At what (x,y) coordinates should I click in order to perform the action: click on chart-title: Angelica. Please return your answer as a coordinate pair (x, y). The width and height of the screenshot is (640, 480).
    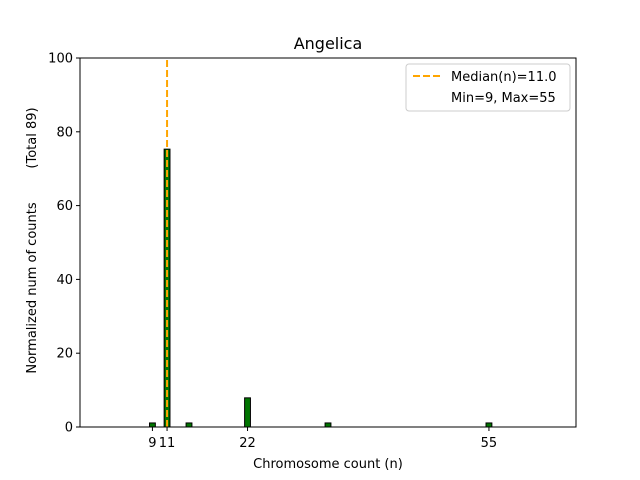
    Looking at the image, I should click on (328, 43).